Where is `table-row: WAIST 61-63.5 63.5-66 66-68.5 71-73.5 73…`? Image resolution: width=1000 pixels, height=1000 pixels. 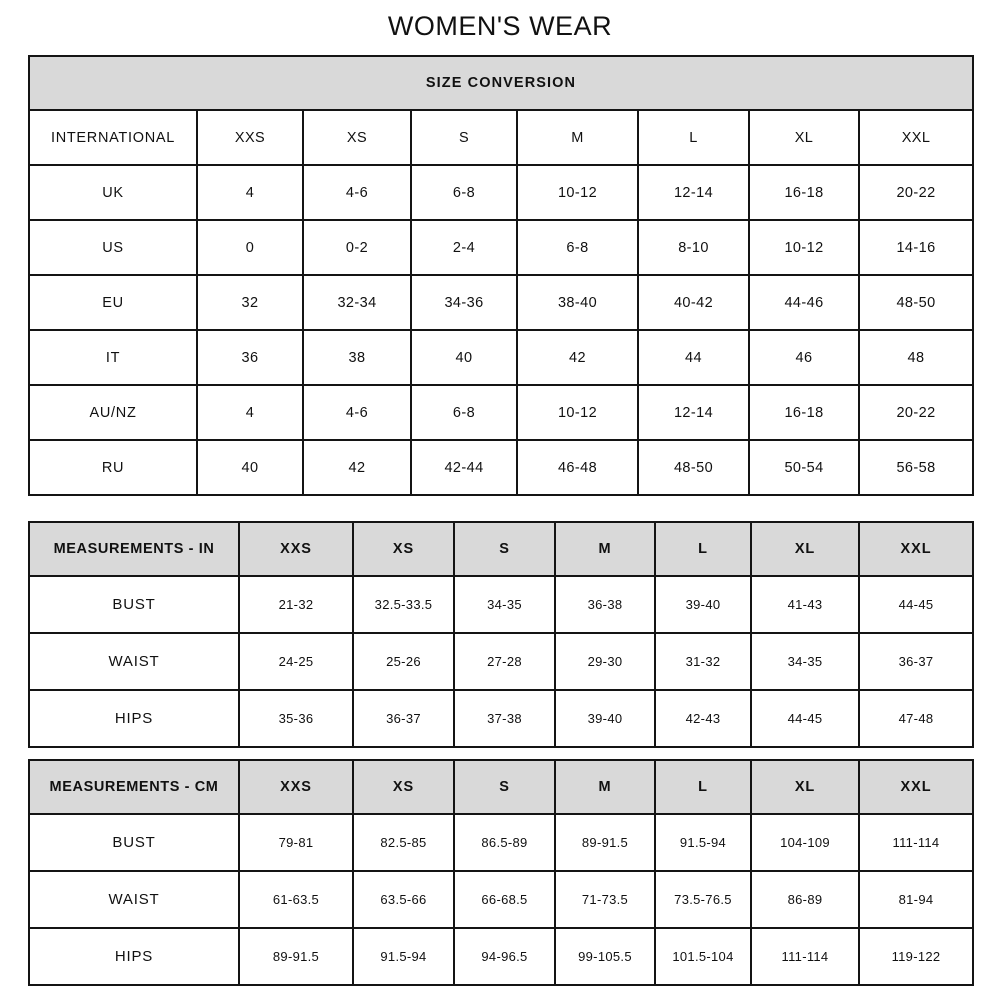 table-row: WAIST 61-63.5 63.5-66 66-68.5 71-73.5 73… is located at coordinates (501, 899).